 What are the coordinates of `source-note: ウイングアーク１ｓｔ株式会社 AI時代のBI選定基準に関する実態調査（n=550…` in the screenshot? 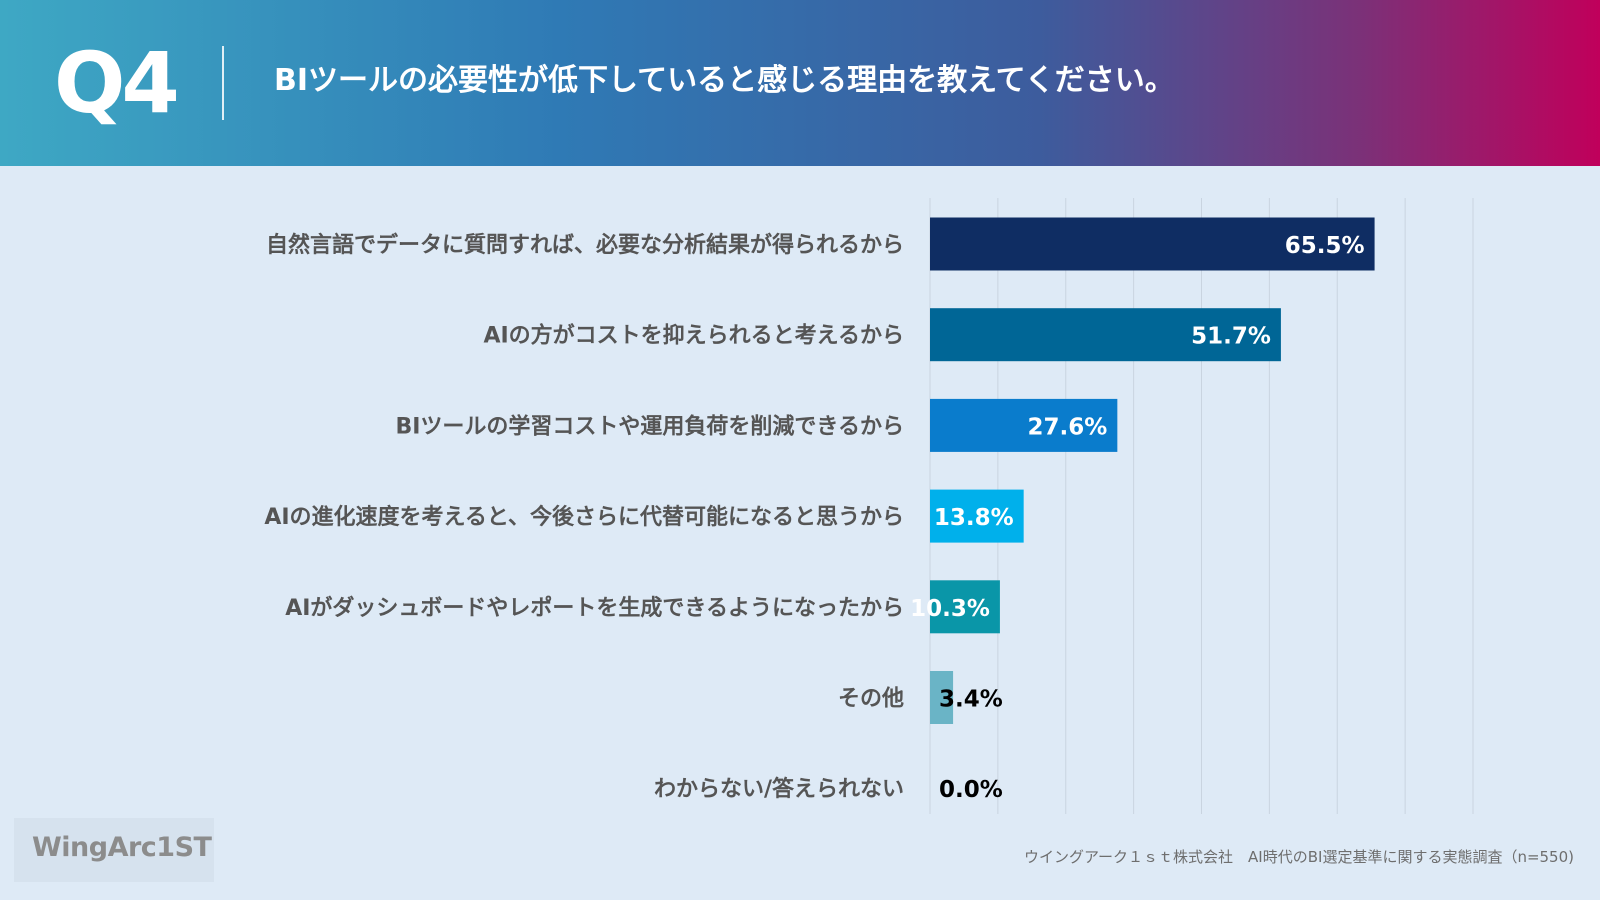 It's located at (1298, 857).